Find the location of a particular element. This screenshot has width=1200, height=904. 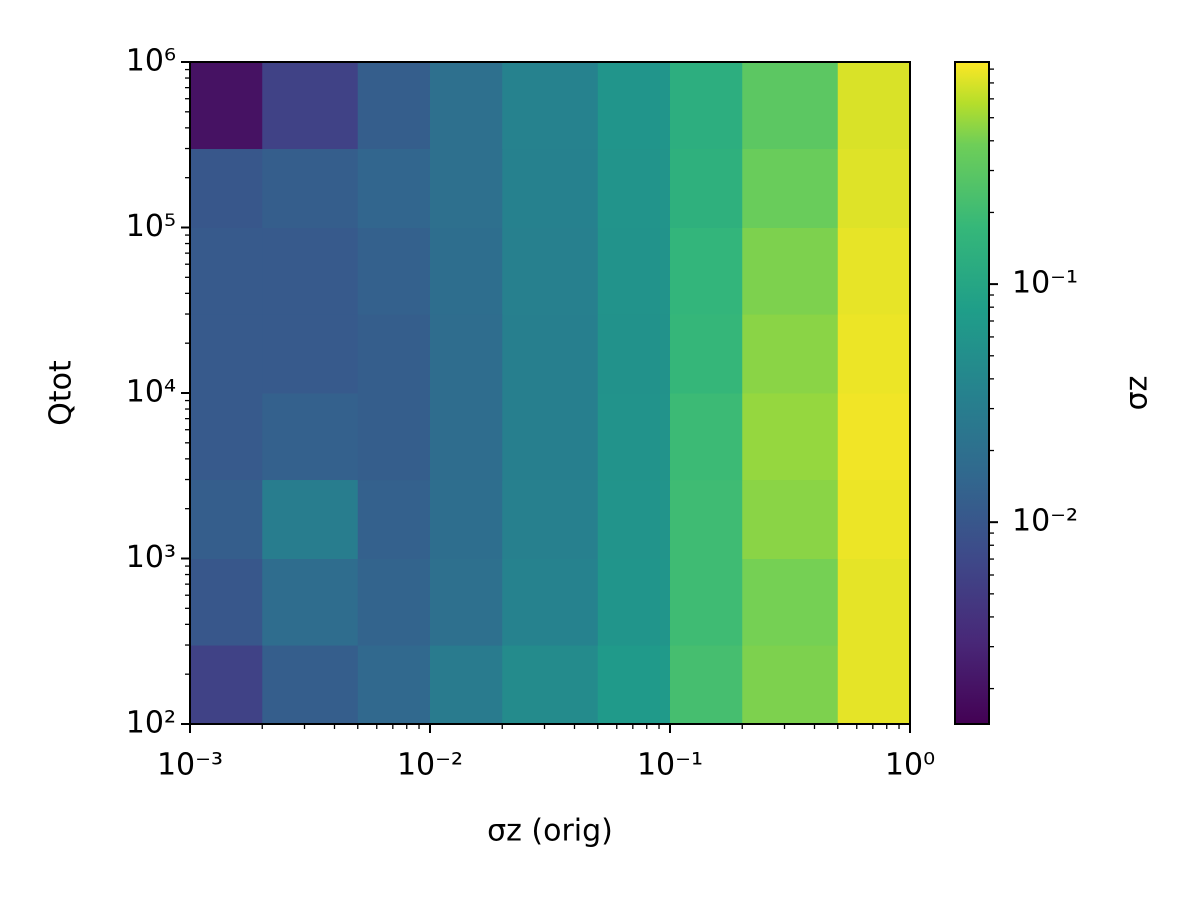

y-tick-label: 10⁴ is located at coordinates (151, 392).